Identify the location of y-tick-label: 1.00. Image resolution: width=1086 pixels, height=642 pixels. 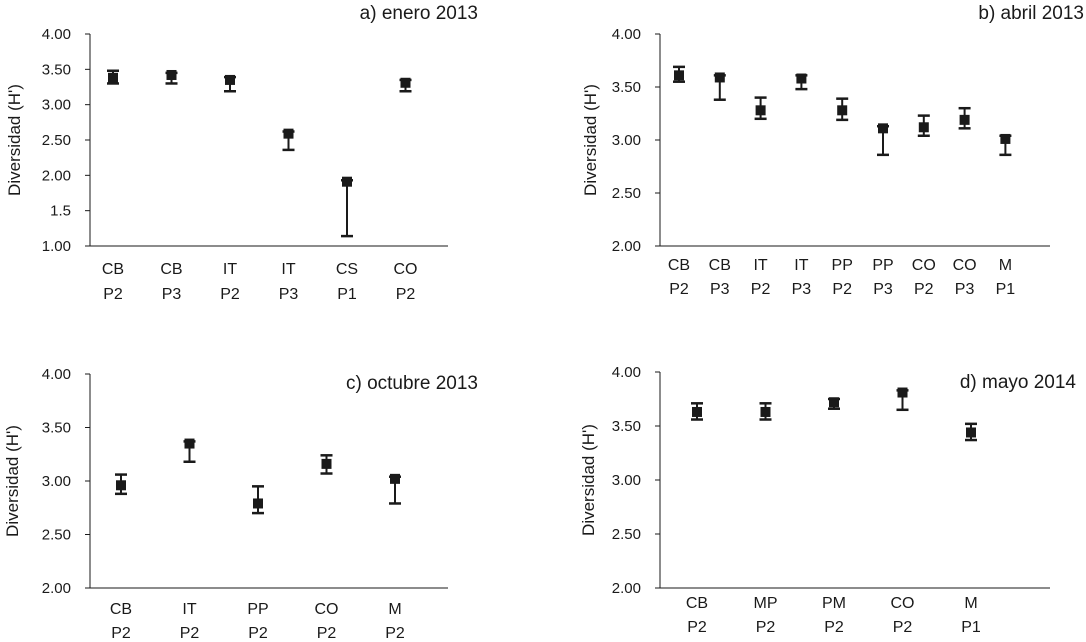
(56, 246).